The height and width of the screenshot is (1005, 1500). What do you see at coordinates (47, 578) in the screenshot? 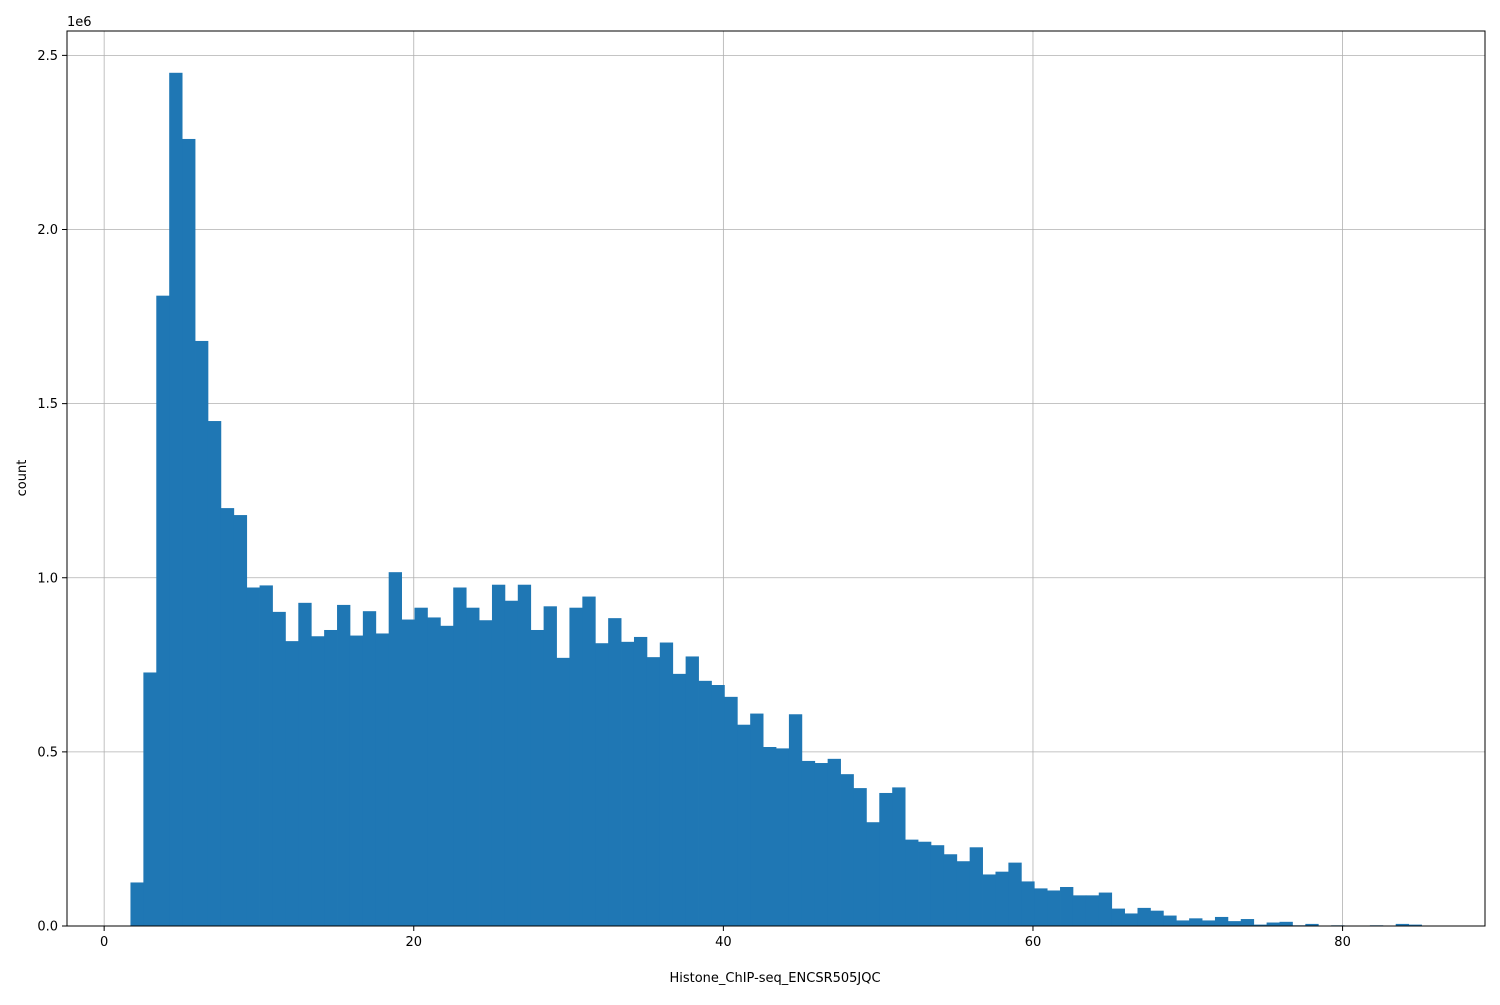
I see `y-tick-label: 1.0` at bounding box center [47, 578].